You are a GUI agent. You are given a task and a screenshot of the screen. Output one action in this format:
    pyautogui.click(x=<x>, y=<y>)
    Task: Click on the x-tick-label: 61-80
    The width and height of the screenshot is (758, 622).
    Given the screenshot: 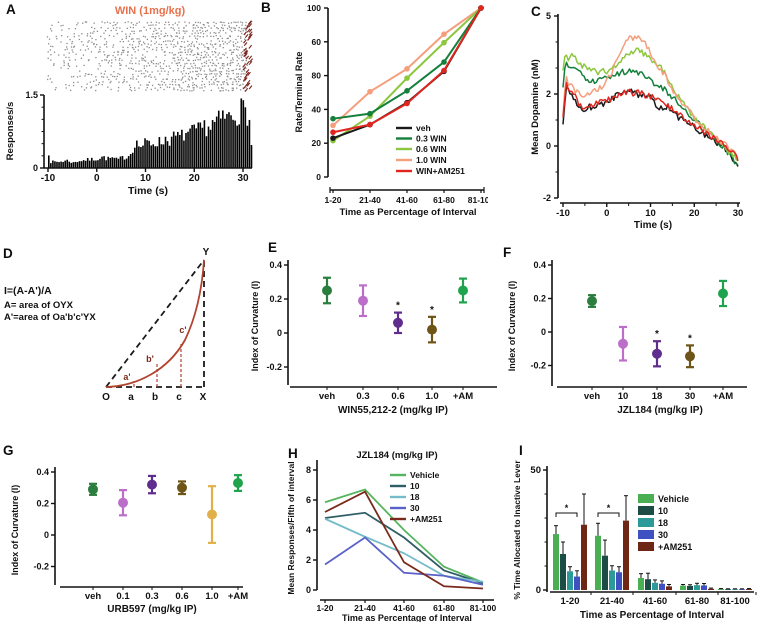 What is the action you would take?
    pyautogui.click(x=444, y=200)
    